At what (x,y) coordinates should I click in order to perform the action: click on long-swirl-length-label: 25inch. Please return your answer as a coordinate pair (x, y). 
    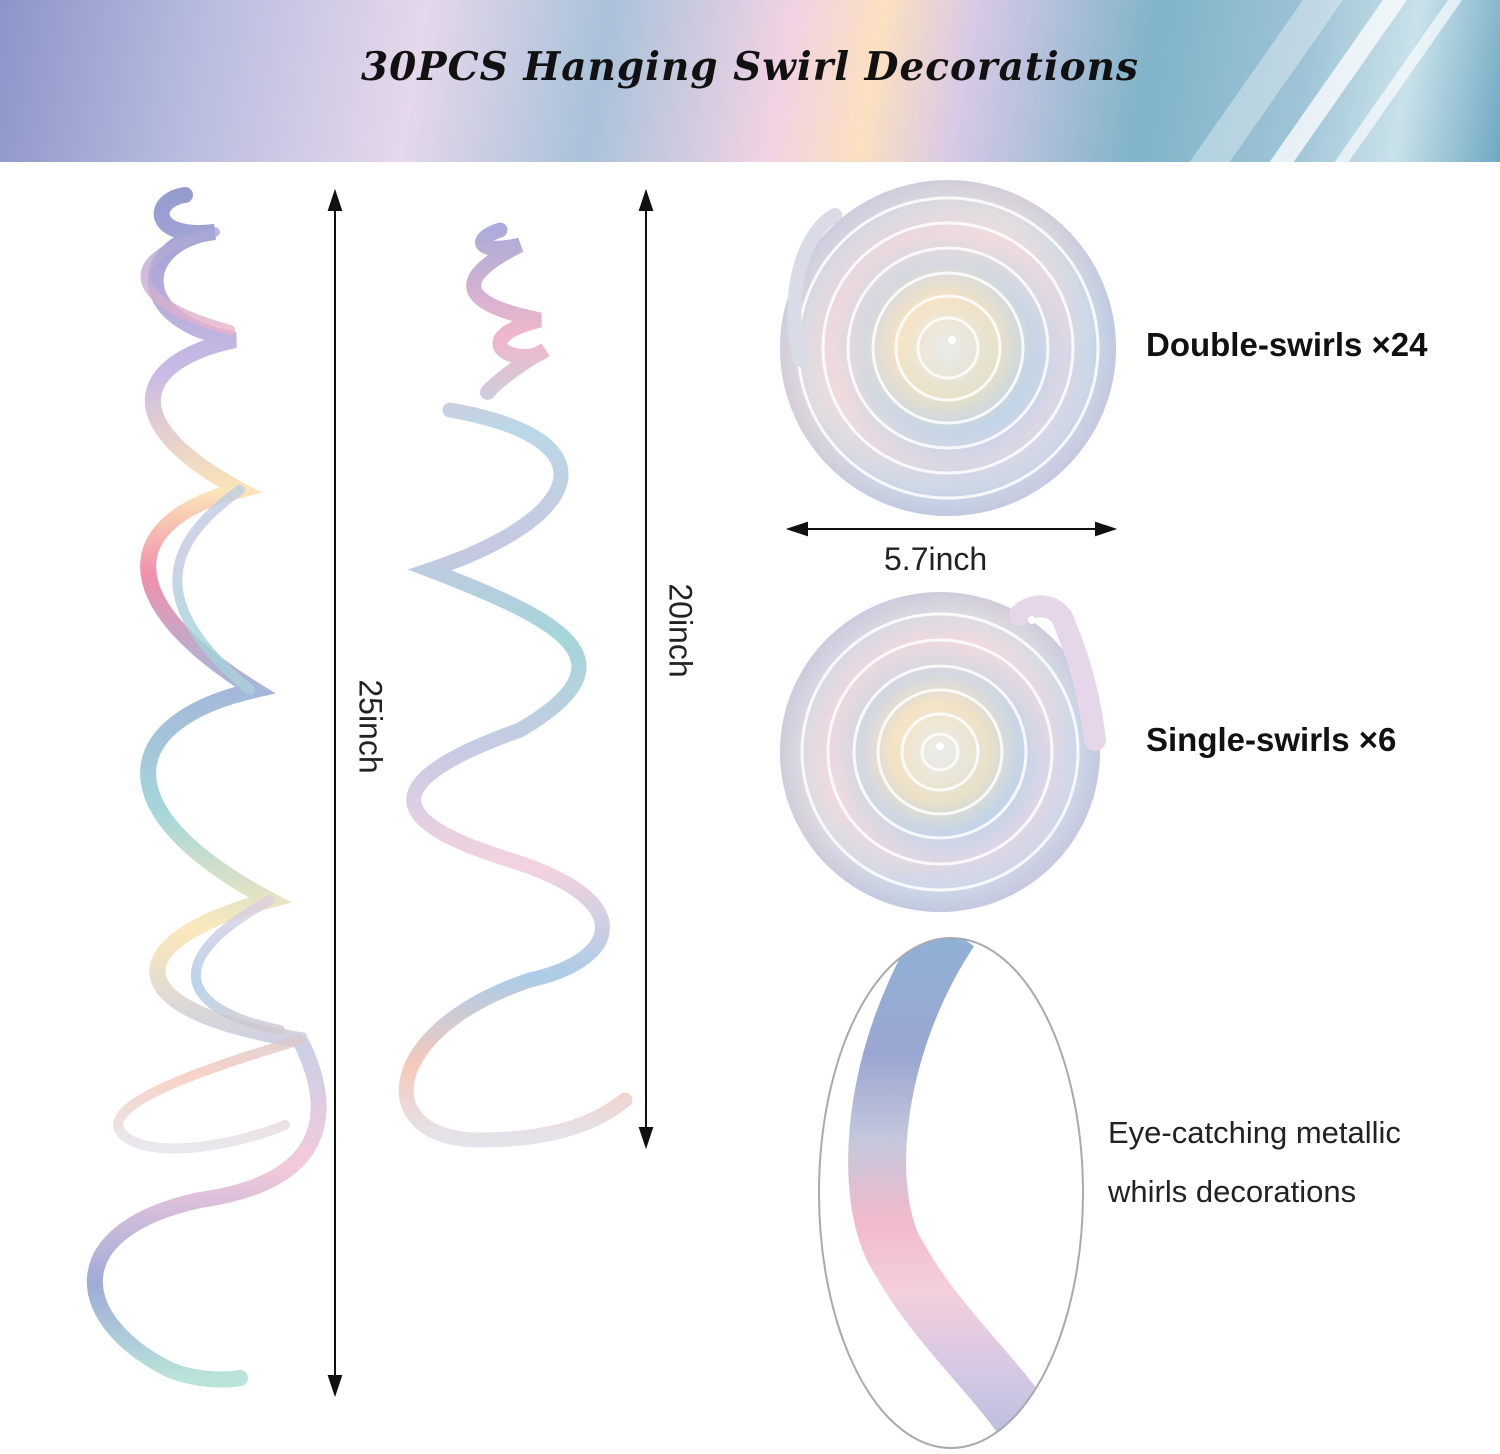
    Looking at the image, I should click on (370, 726).